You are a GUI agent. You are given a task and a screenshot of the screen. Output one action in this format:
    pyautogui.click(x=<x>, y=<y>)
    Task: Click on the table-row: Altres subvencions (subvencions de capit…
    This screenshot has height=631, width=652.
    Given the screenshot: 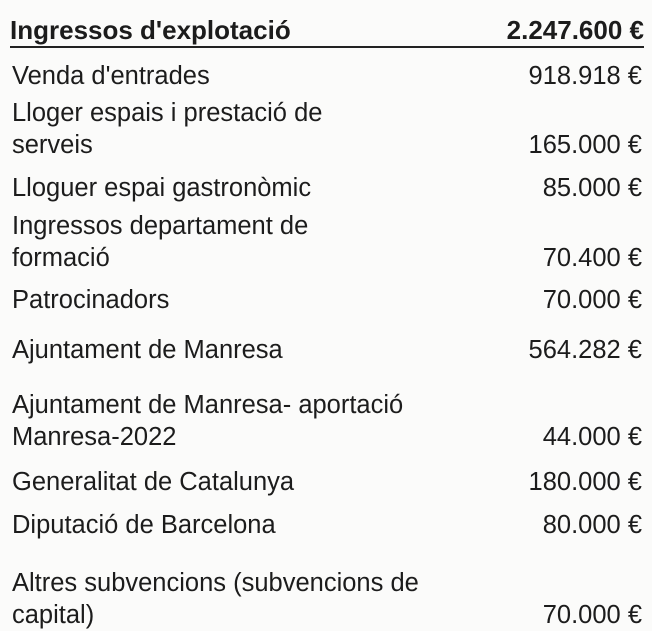 What is the action you would take?
    pyautogui.click(x=327, y=599)
    